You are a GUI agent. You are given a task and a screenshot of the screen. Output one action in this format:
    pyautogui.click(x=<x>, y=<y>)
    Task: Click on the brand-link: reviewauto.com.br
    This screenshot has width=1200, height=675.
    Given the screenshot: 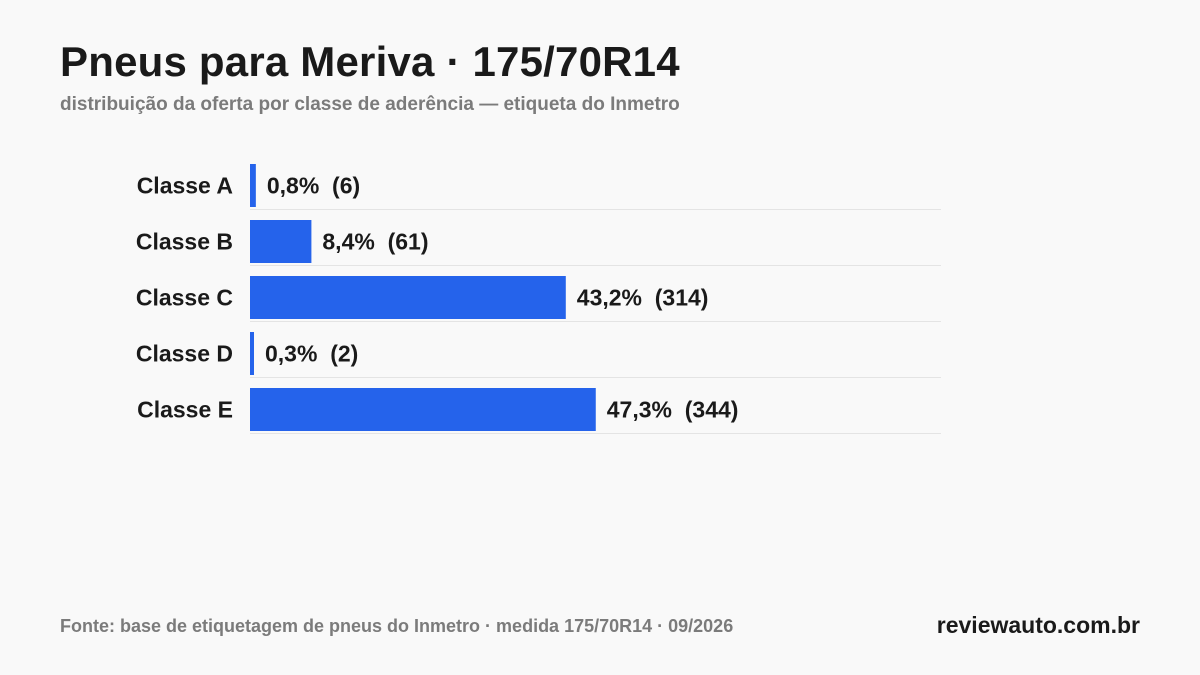 What is the action you would take?
    pyautogui.click(x=1038, y=625)
    